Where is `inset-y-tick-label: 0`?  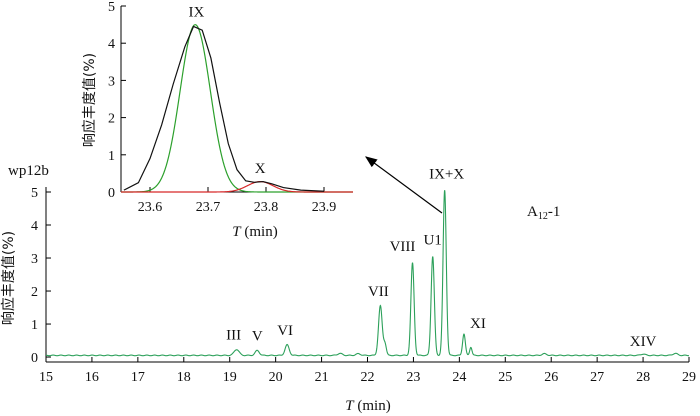 inset-y-tick-label: 0 is located at coordinates (111, 193).